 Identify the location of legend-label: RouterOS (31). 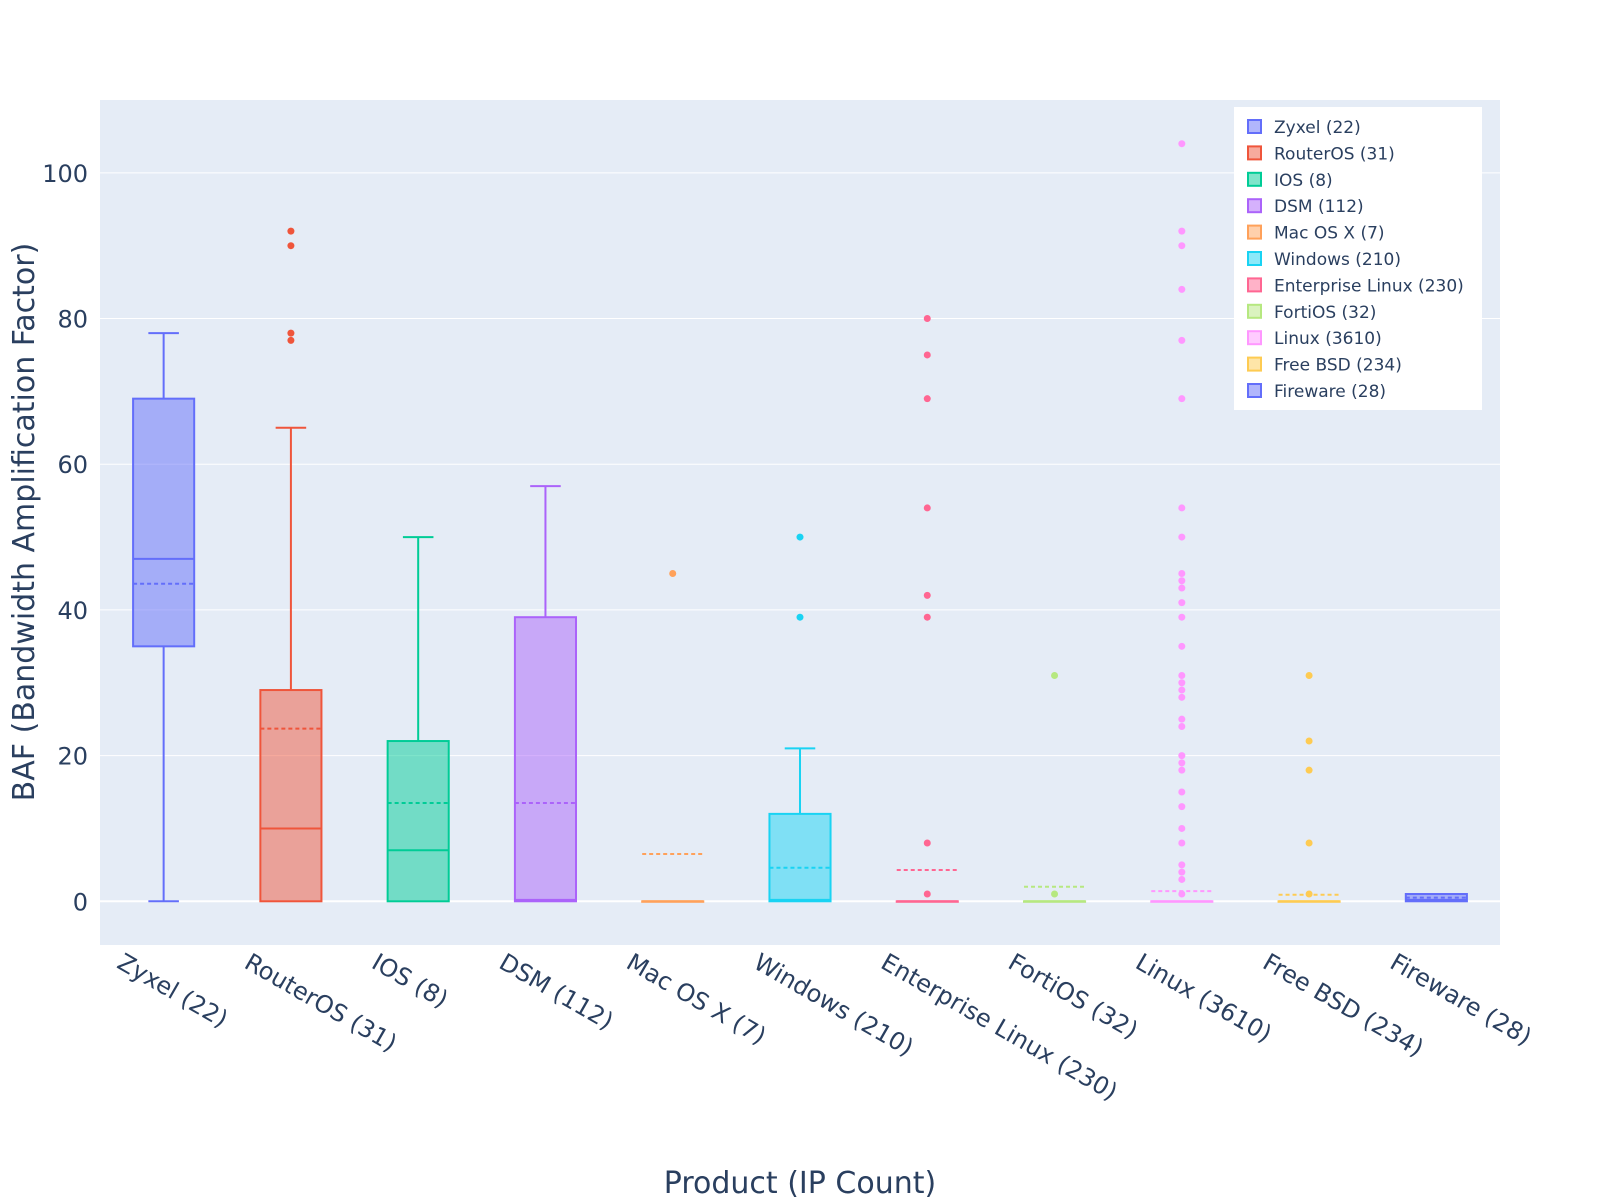
(1334, 154).